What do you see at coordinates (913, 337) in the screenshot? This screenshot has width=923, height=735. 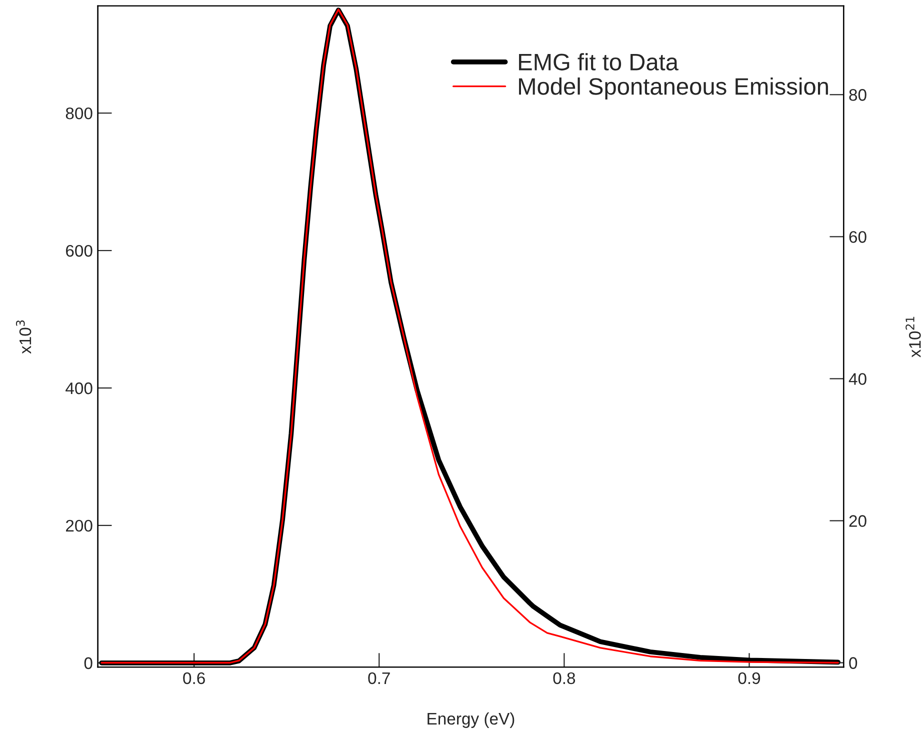 I see `y2-axis-title: x10$^{21}$` at bounding box center [913, 337].